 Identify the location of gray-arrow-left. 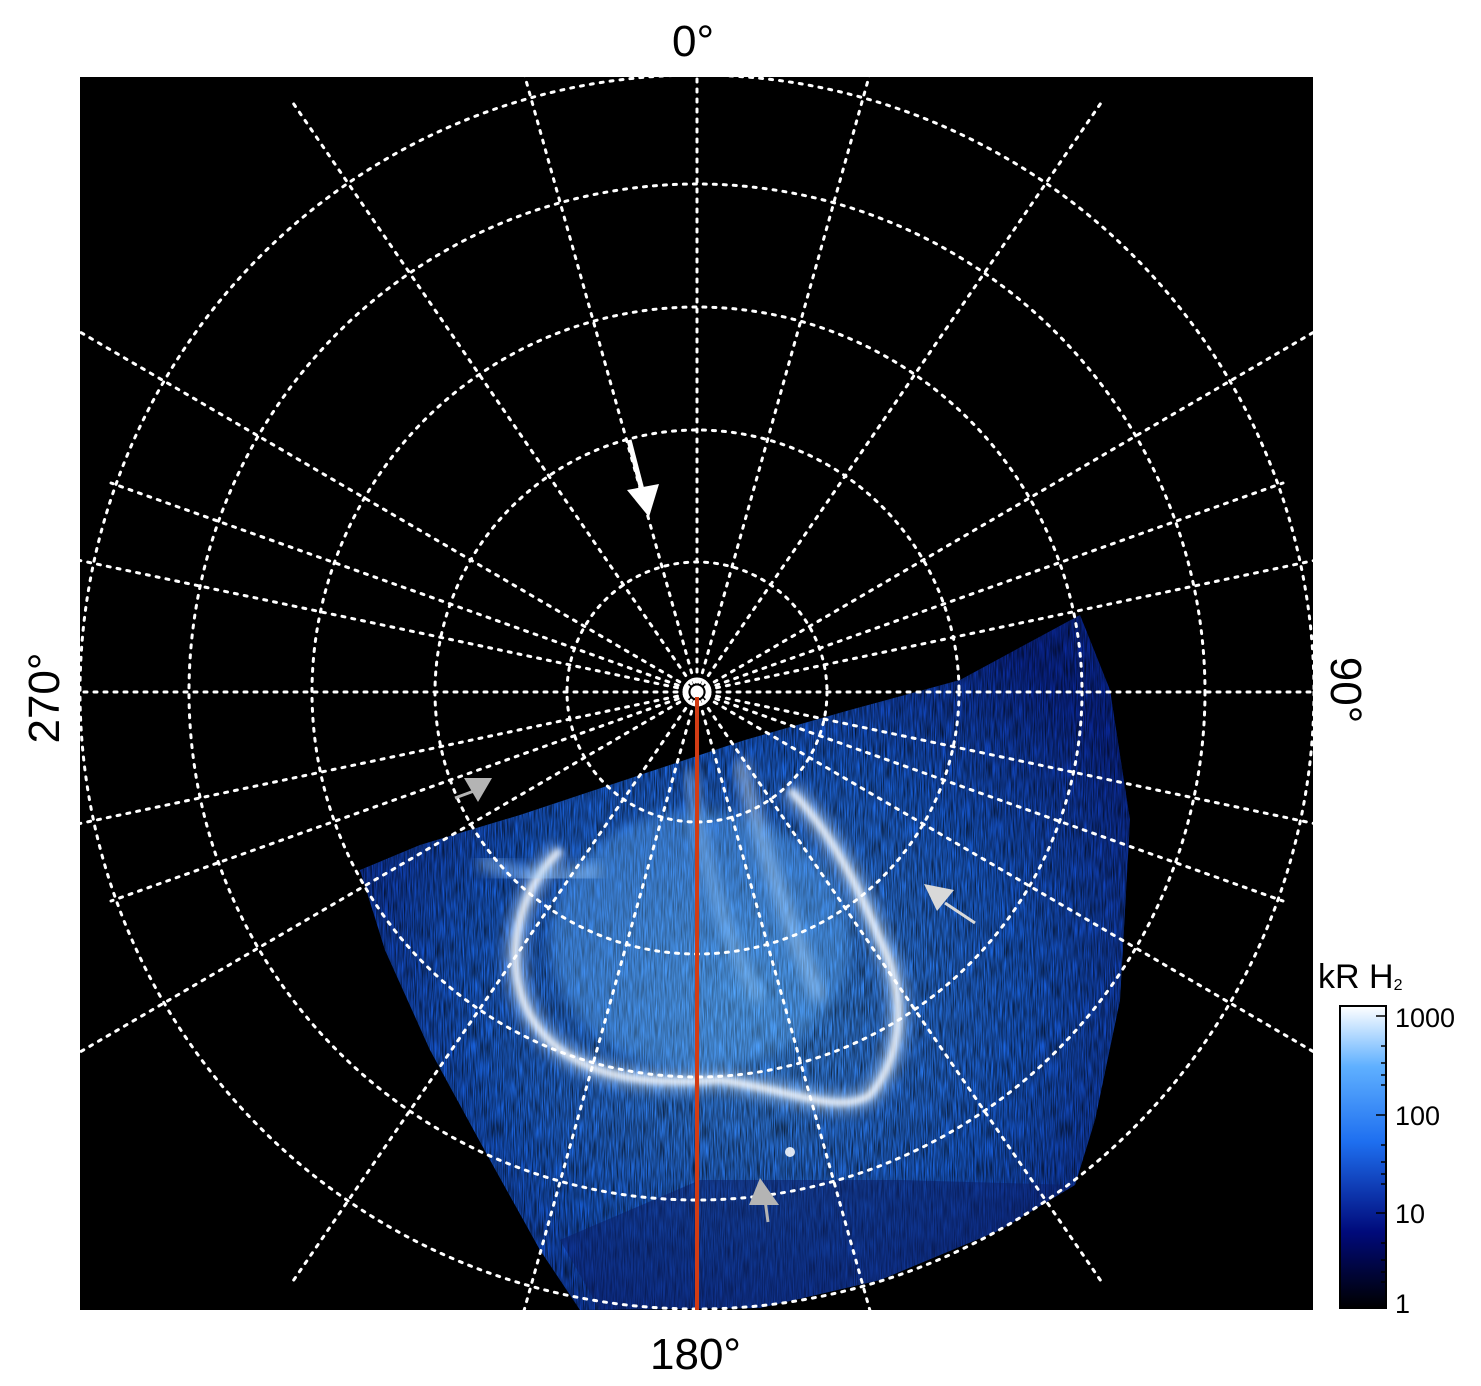
(473, 790).